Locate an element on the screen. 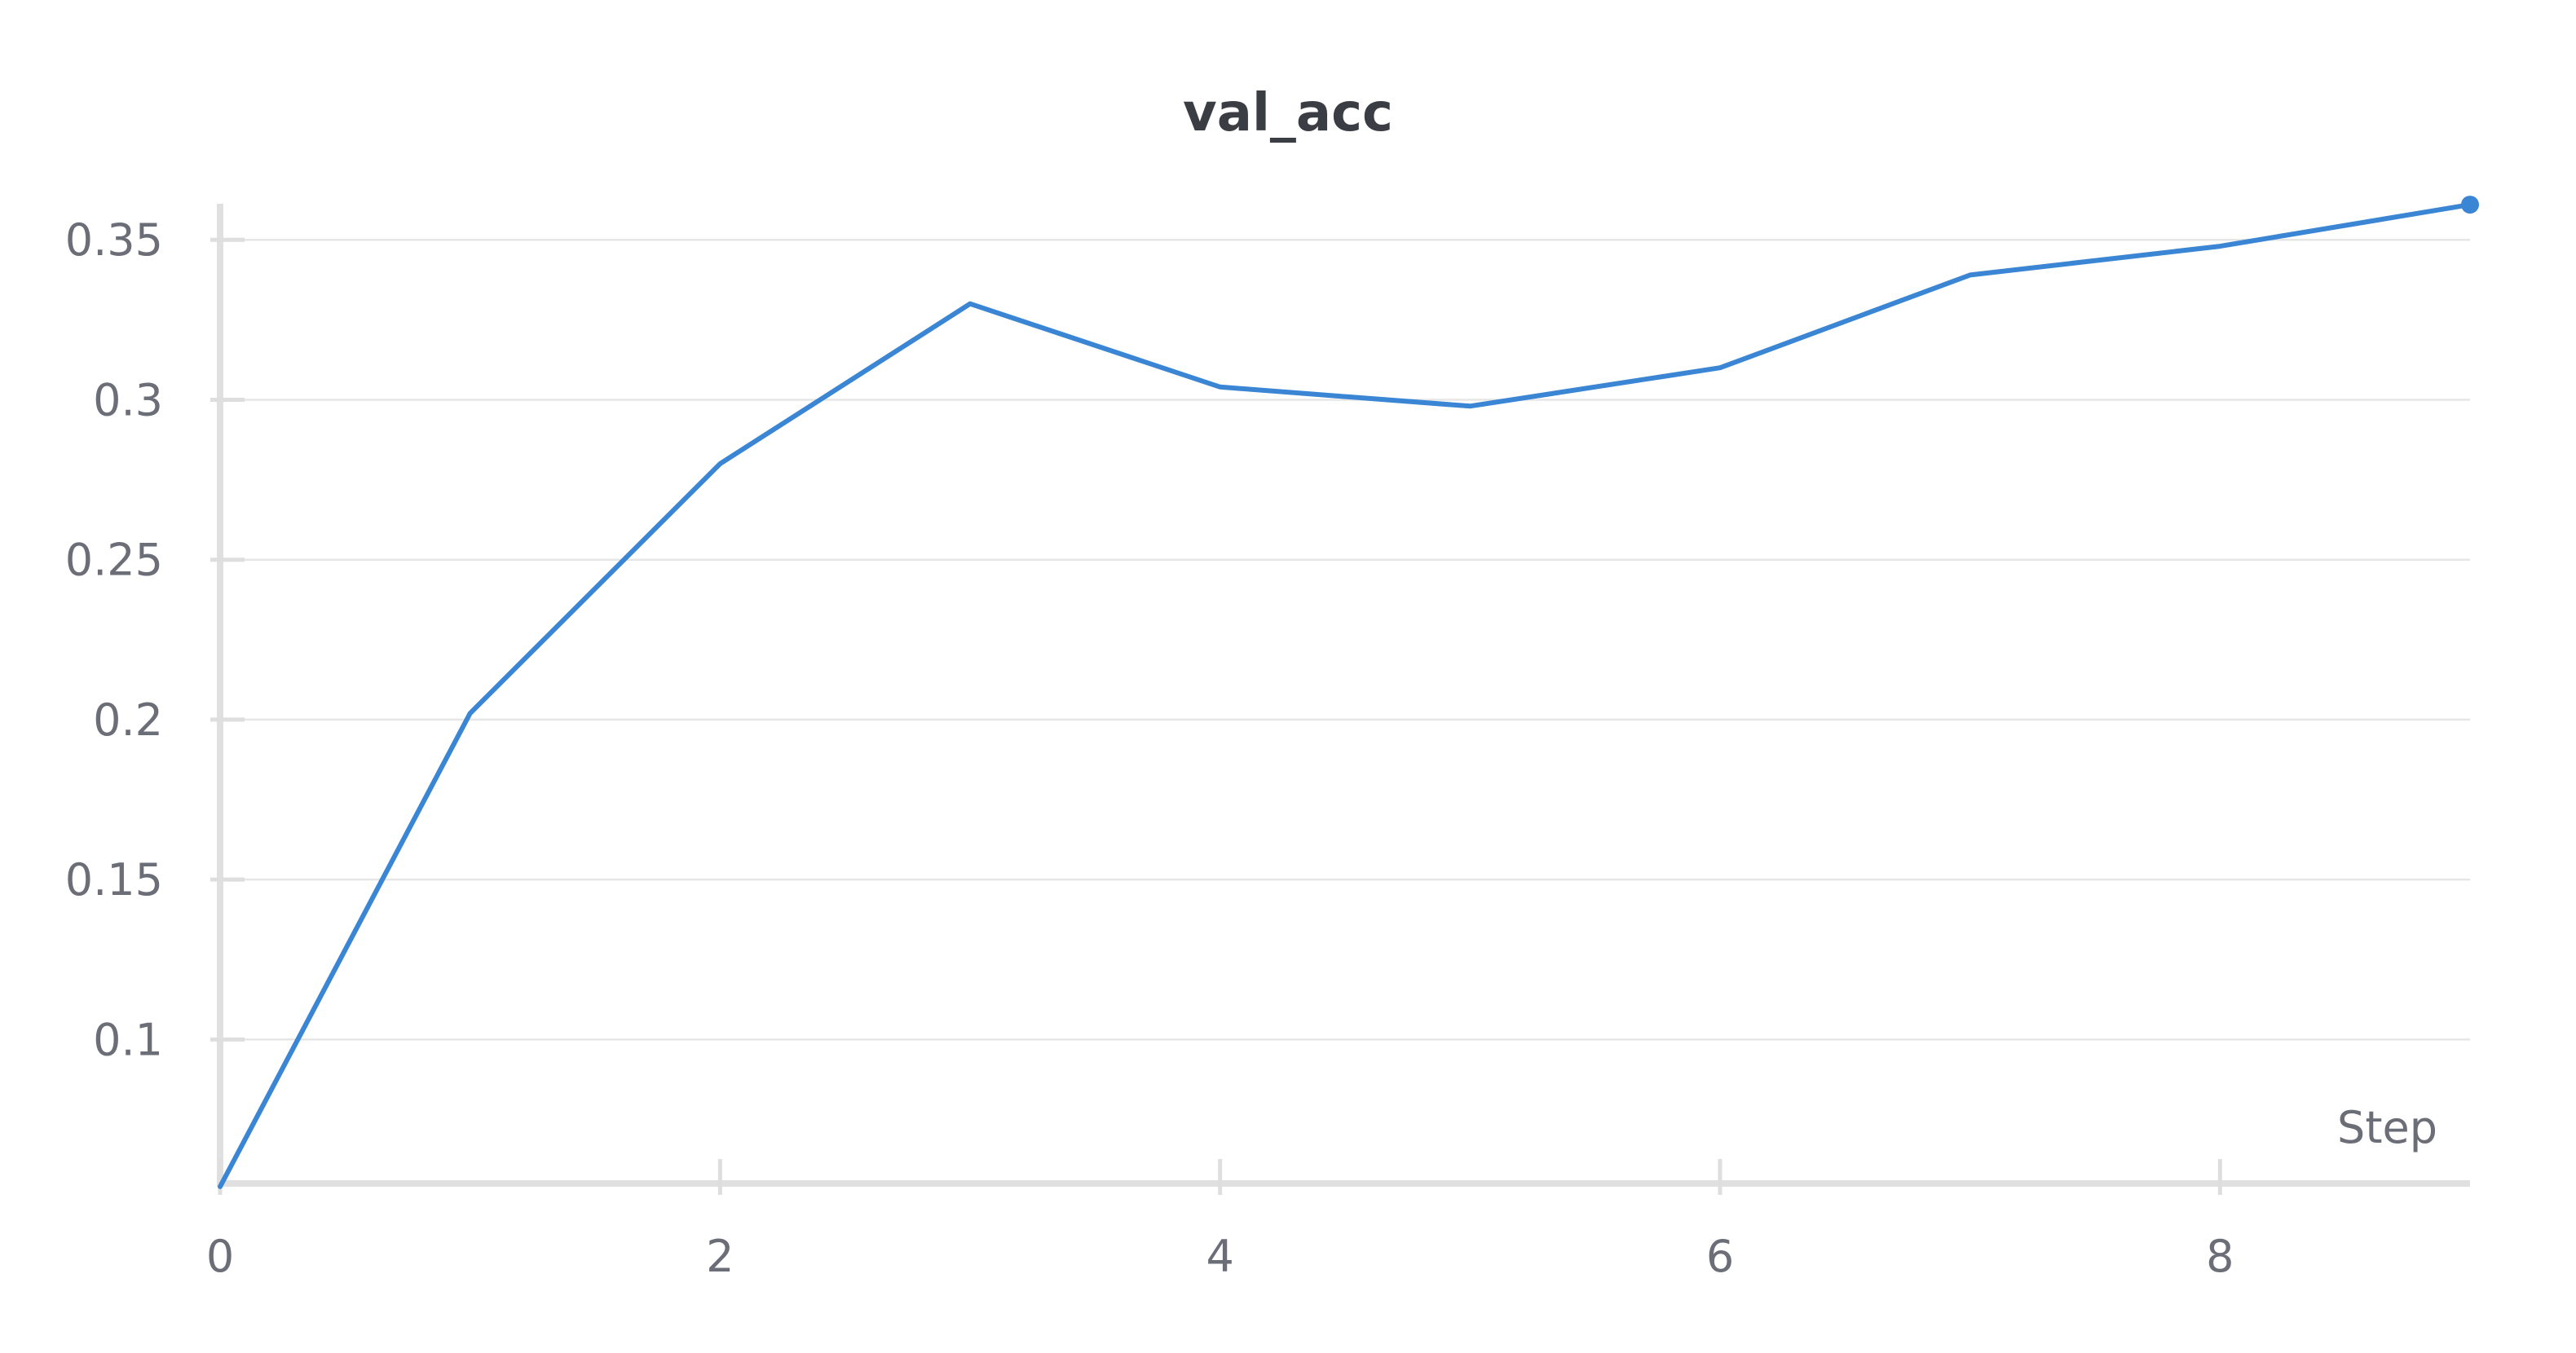 The width and height of the screenshot is (2576, 1353). y-axis-ticks: 0.1 0.15 0.2 0.25 0.3 0.35 is located at coordinates (155, 639).